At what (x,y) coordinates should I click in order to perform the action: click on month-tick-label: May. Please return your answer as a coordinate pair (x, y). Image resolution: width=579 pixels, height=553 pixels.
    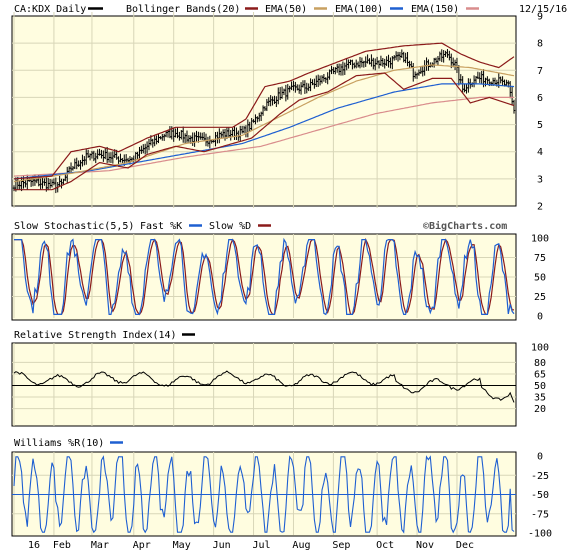
    Looking at the image, I should click on (182, 545).